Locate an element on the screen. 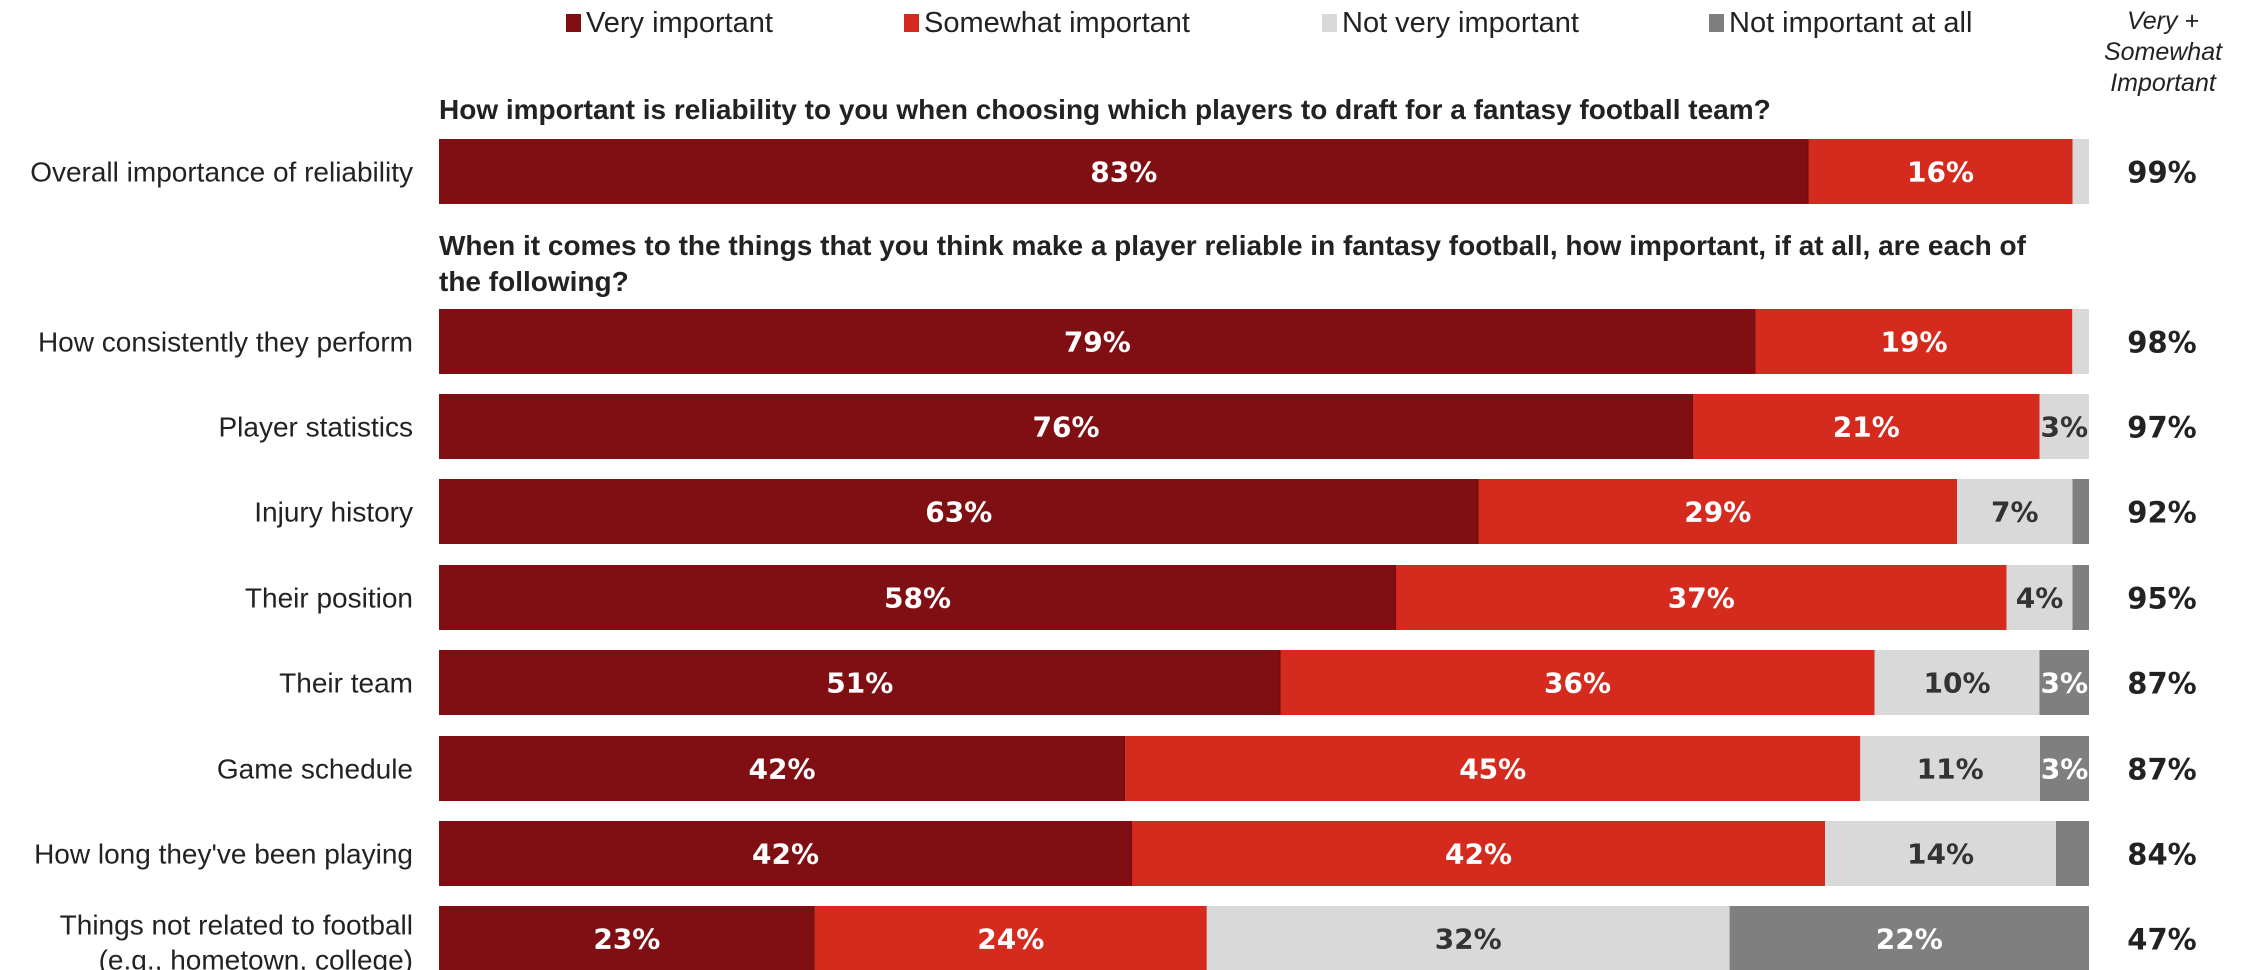 The width and height of the screenshot is (2256, 970). net-header-line-1: Very + is located at coordinates (2163, 21).